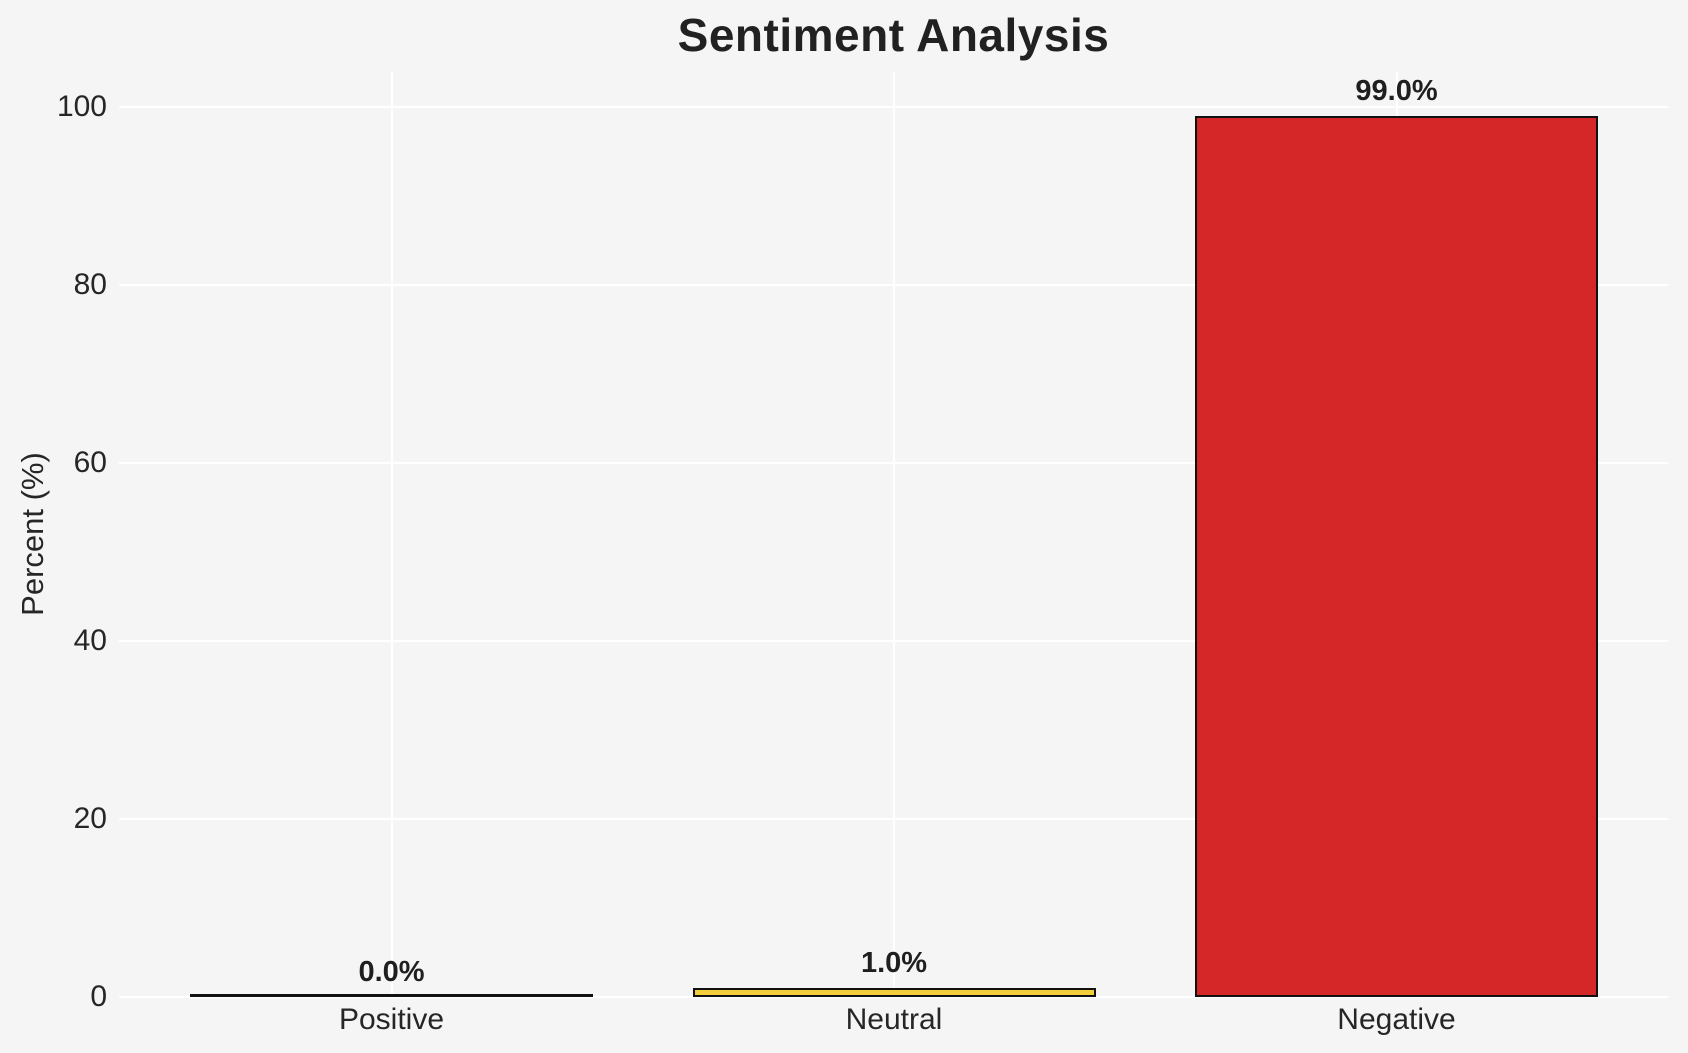 The image size is (1688, 1053). What do you see at coordinates (98, 996) in the screenshot?
I see `y-tick-label: 0` at bounding box center [98, 996].